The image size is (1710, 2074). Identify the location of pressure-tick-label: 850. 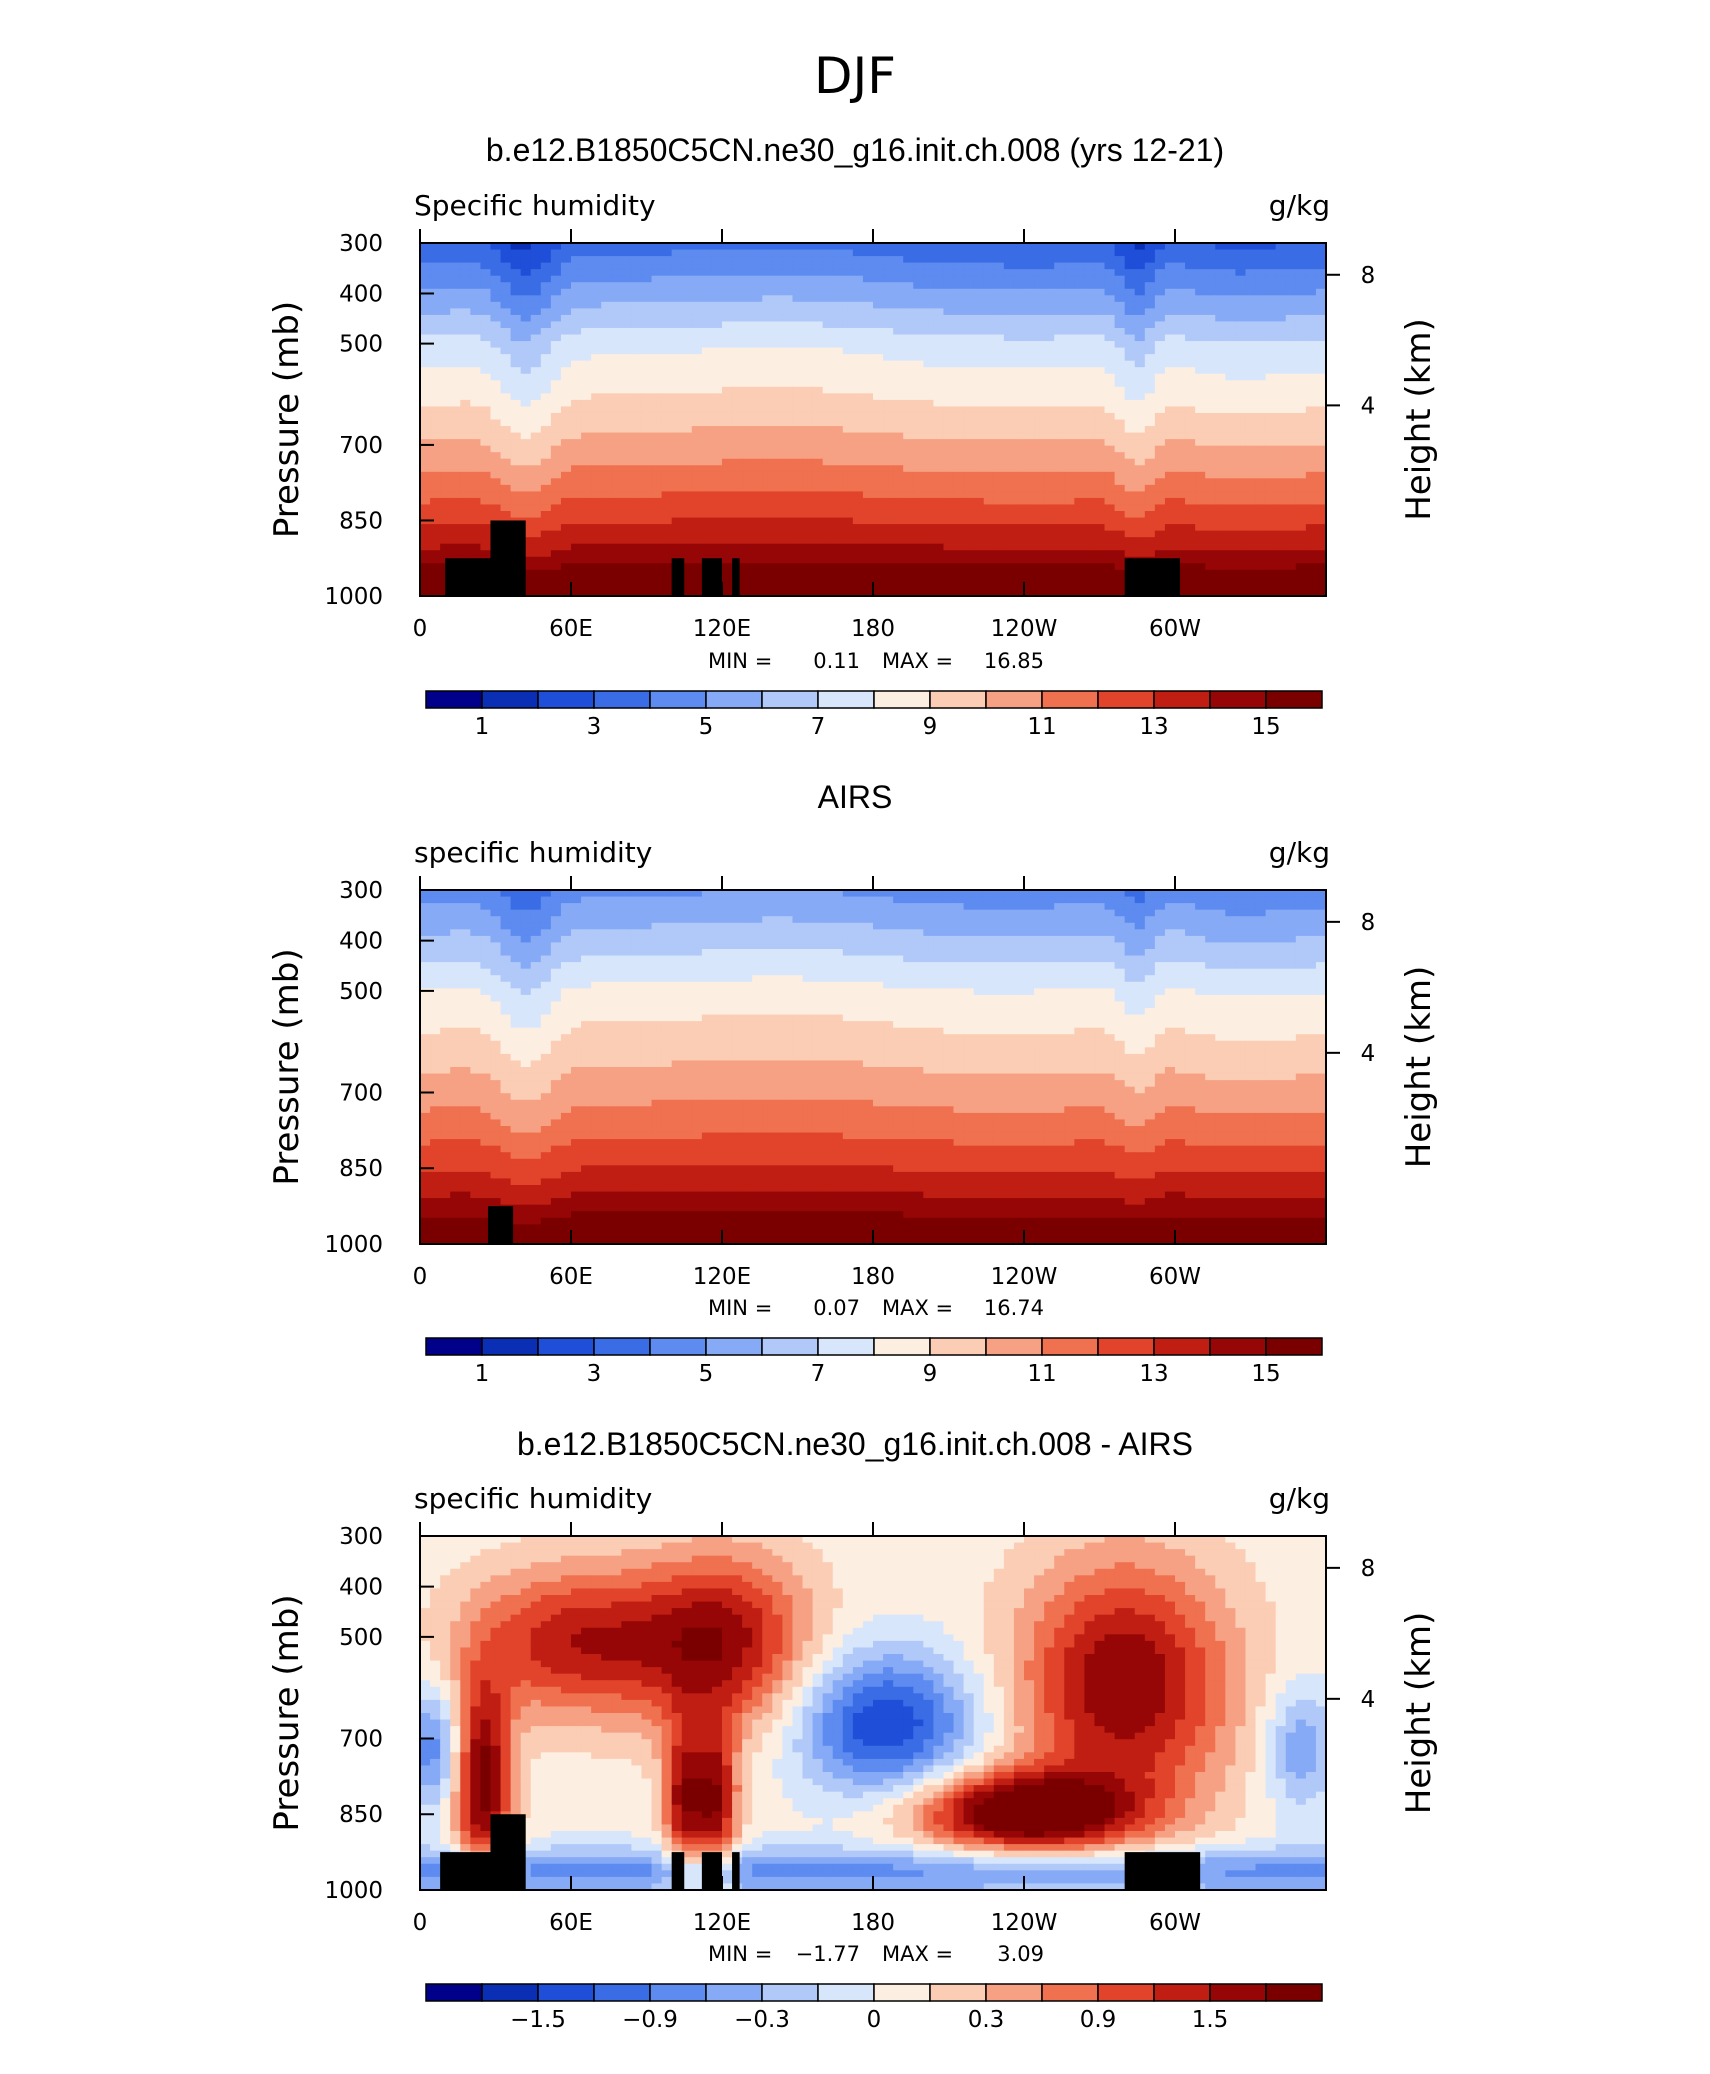
(361, 521).